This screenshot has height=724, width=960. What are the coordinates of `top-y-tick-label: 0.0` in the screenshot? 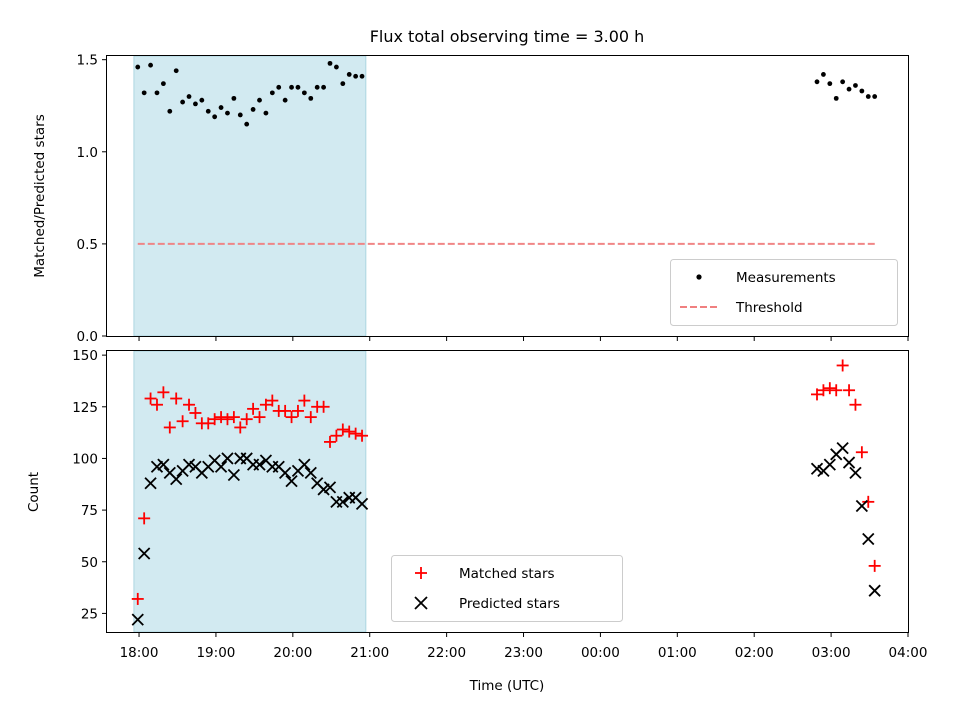 It's located at (87, 337).